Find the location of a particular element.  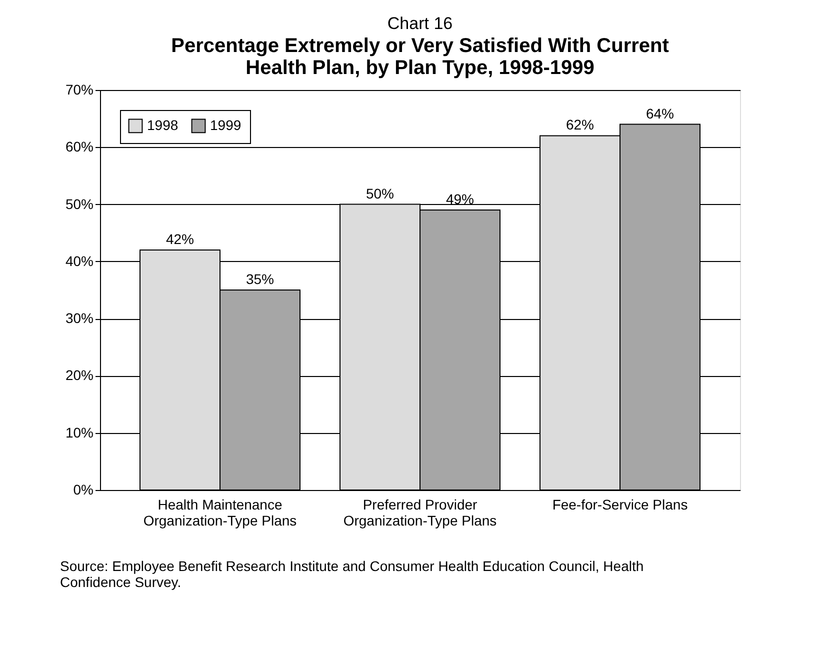

text: 42% is located at coordinates (180, 239).